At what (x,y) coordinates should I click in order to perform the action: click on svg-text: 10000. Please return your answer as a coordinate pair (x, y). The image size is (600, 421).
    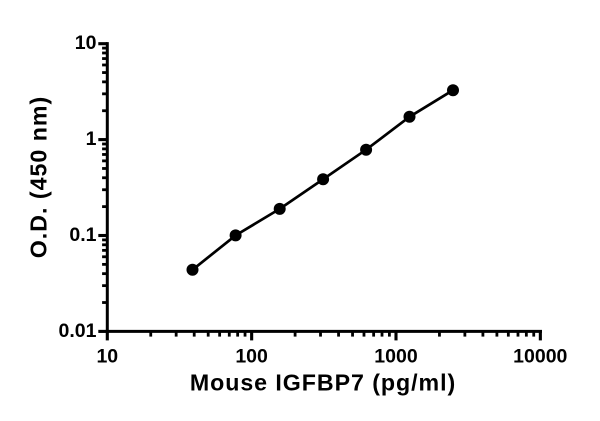
    Looking at the image, I should click on (540, 356).